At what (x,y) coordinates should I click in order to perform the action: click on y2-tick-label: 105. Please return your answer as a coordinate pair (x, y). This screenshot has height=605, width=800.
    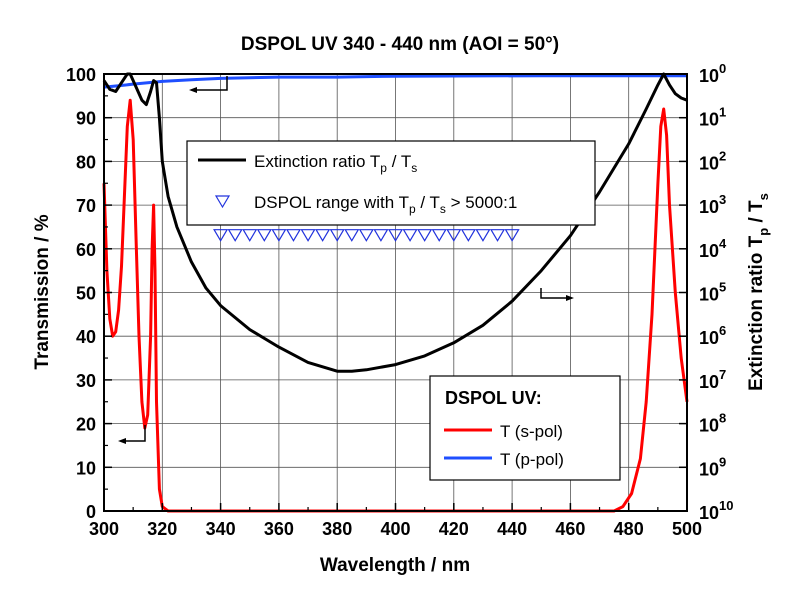
    Looking at the image, I should click on (712, 292).